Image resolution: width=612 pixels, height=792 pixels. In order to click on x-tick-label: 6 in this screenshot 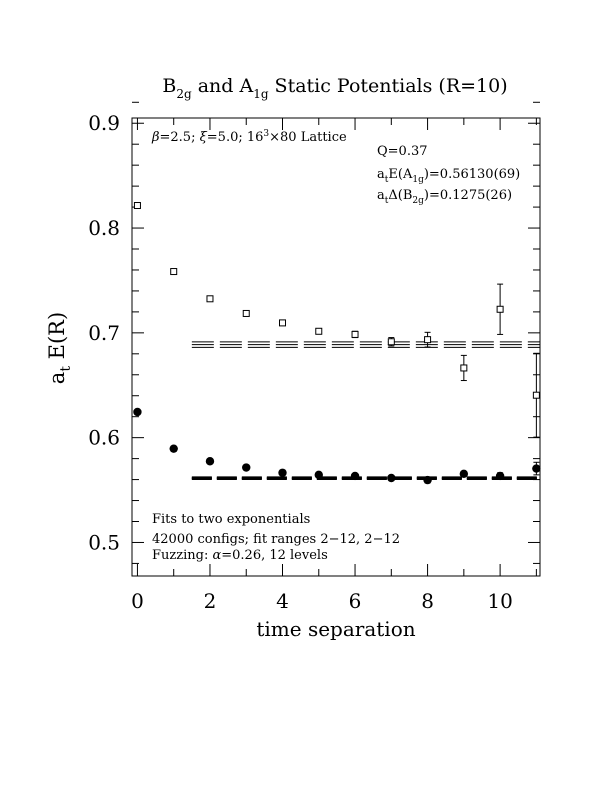, I will do `click(355, 601)`.